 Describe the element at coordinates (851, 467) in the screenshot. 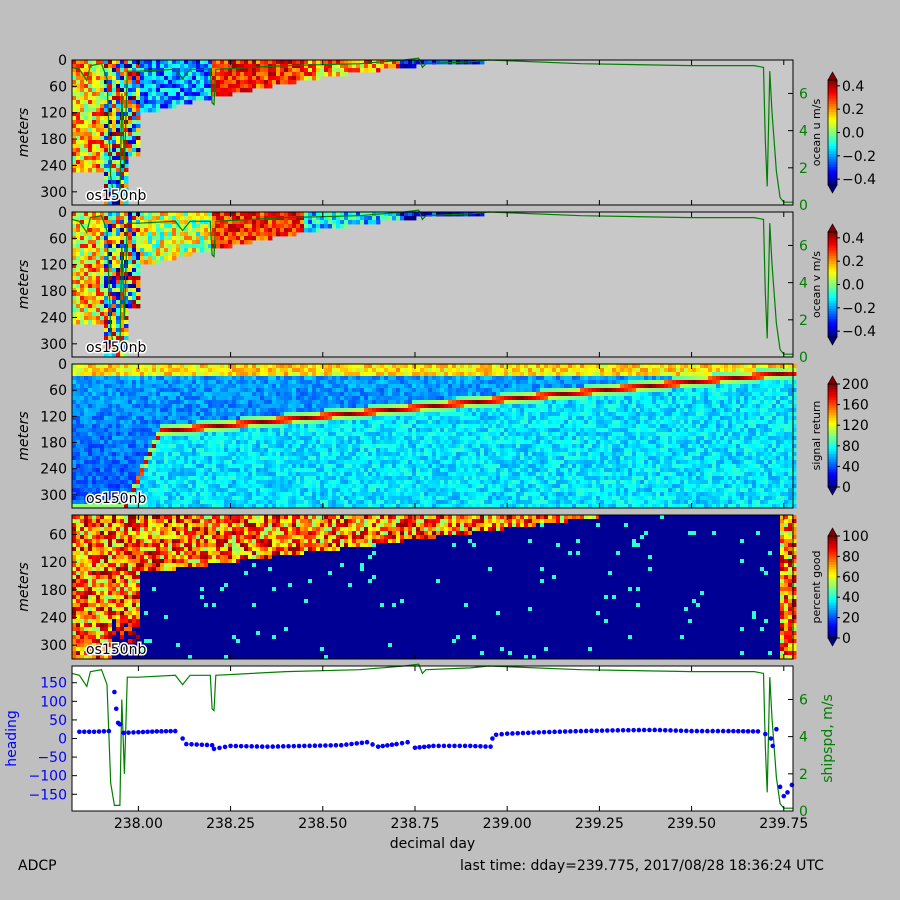

I see `colorbar-tick-label: 40` at that location.